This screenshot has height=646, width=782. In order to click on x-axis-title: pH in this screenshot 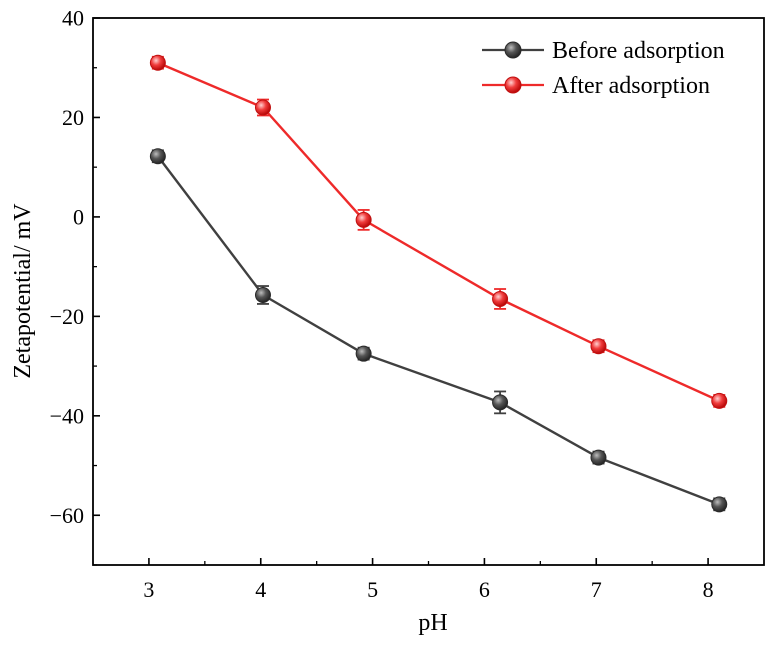, I will do `click(432, 623)`.